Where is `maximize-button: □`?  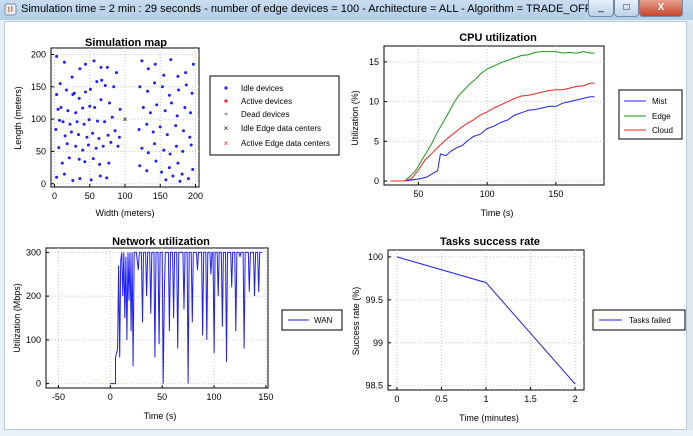 maximize-button: □ is located at coordinates (626, 8).